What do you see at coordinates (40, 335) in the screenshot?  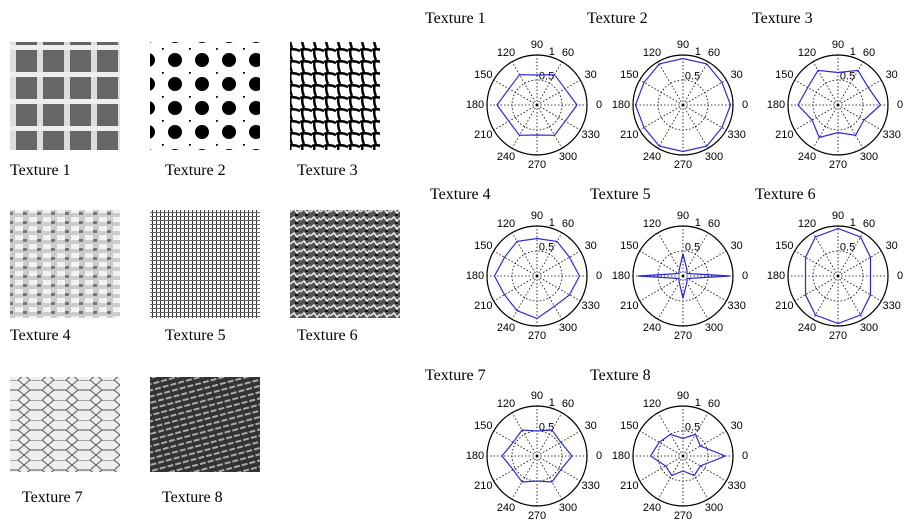 I see `texture-caption: Texture 4` at bounding box center [40, 335].